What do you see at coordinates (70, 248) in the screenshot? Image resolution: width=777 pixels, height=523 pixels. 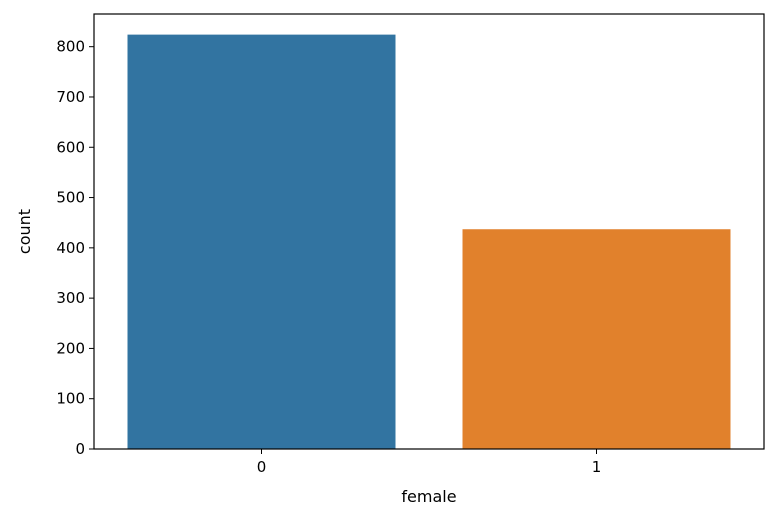 I see `y-tick-label: 400` at bounding box center [70, 248].